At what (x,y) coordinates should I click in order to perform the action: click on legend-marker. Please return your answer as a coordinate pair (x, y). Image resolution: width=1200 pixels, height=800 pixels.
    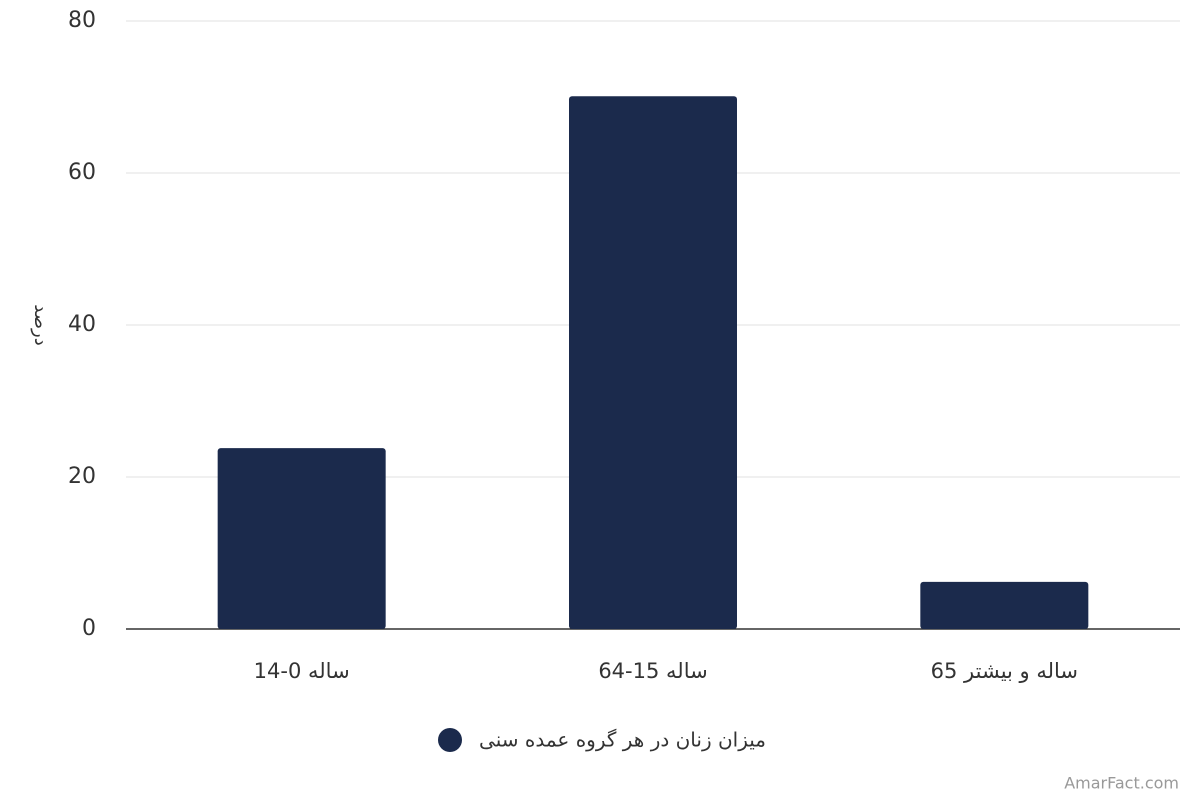
    Looking at the image, I should click on (450, 740).